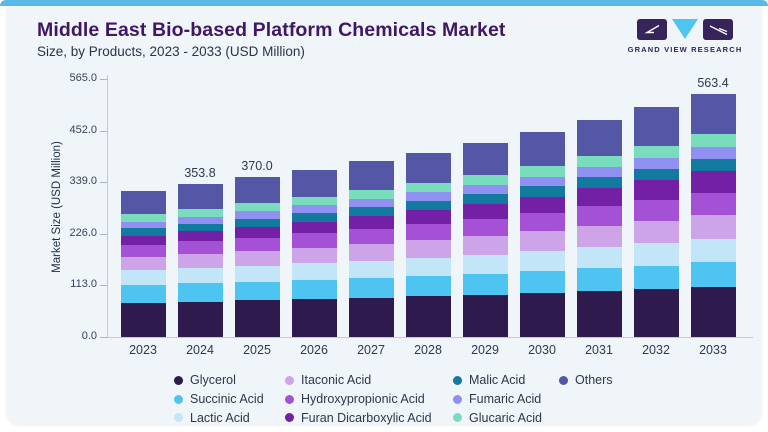  I want to click on x-axis-label-2024: 2024, so click(200, 350).